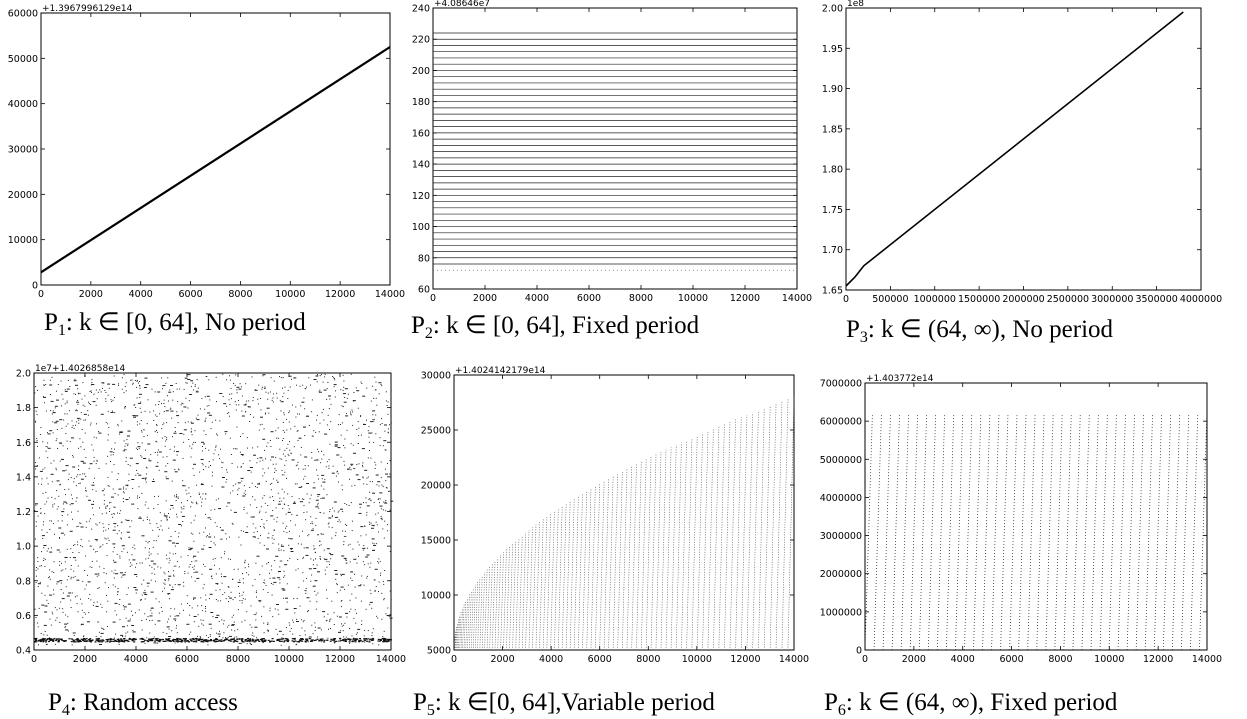  I want to click on y-tick-label: 180, so click(421, 102).